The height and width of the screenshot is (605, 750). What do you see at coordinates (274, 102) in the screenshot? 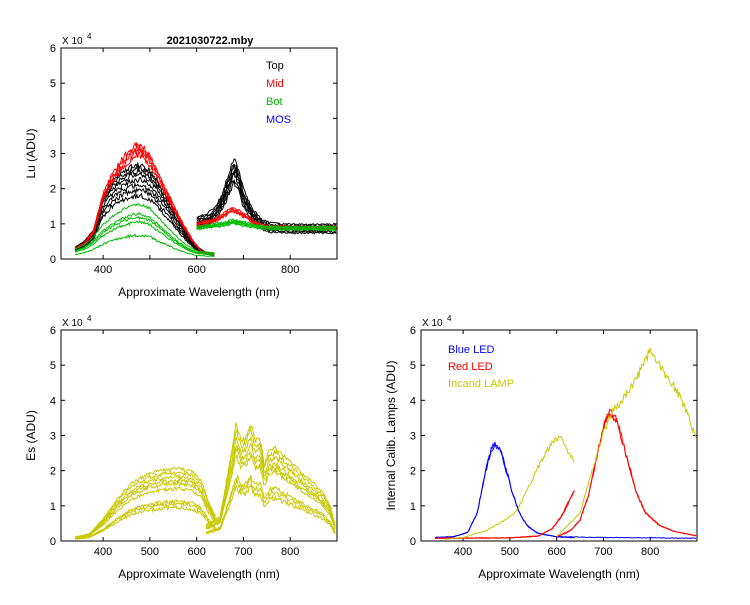
I see `legend-entry: Bot` at bounding box center [274, 102].